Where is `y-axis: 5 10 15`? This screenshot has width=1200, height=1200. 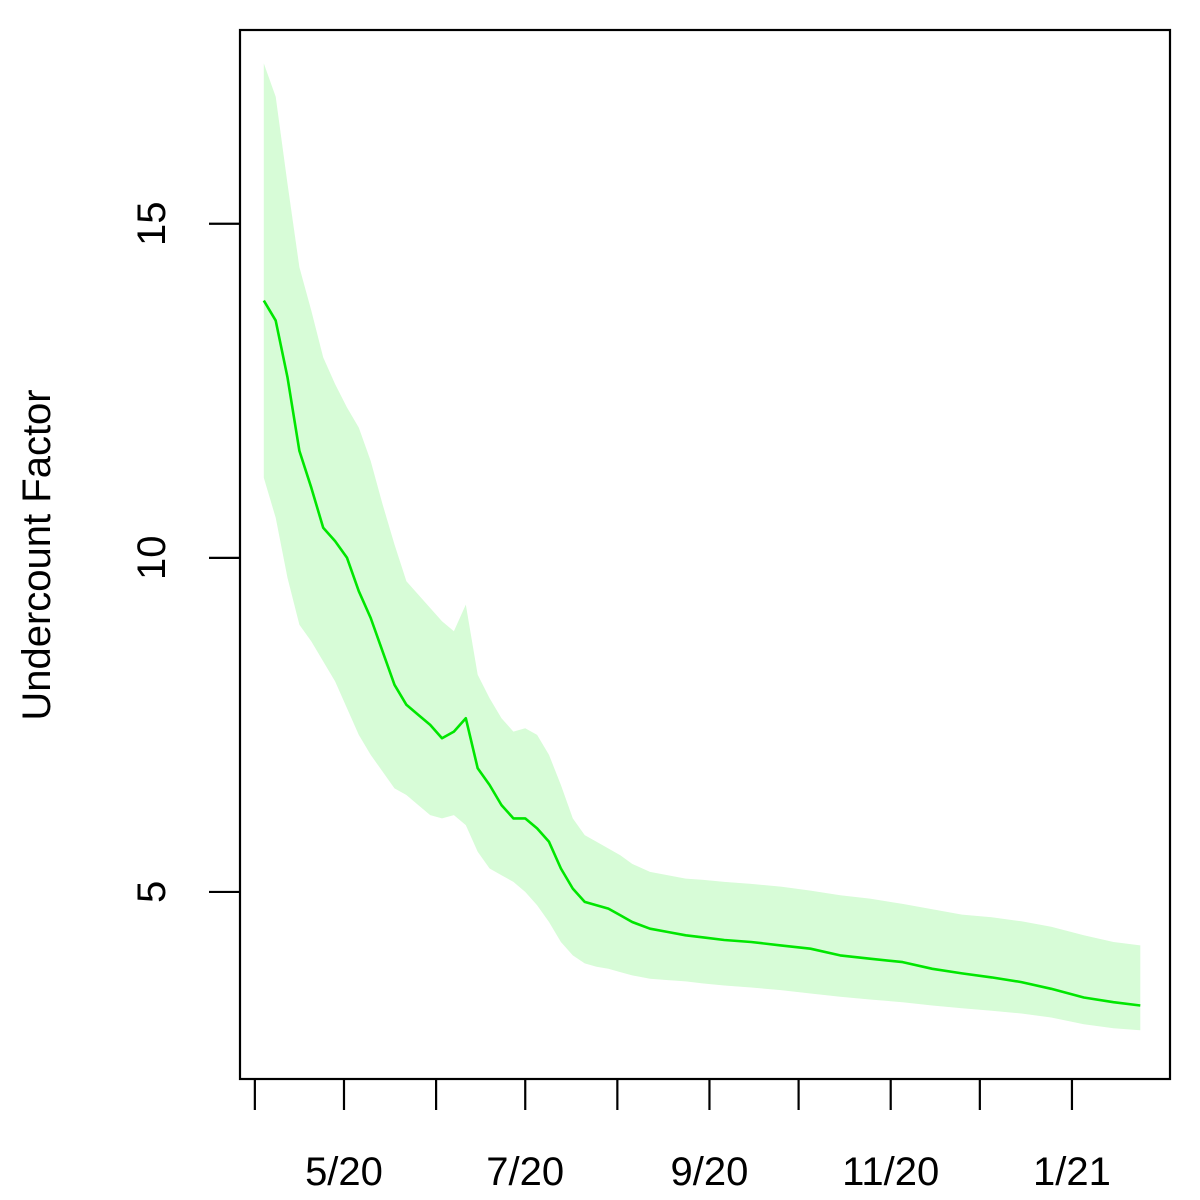
y-axis: 5 10 15 is located at coordinates (185, 552).